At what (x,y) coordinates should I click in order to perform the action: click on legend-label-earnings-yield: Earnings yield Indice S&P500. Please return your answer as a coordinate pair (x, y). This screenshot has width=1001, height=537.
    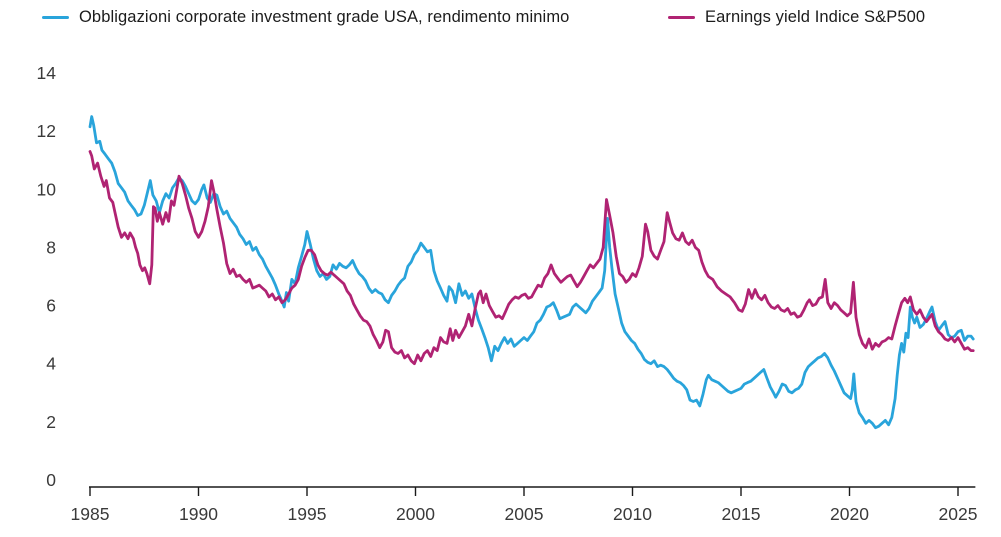
    Looking at the image, I should click on (815, 17).